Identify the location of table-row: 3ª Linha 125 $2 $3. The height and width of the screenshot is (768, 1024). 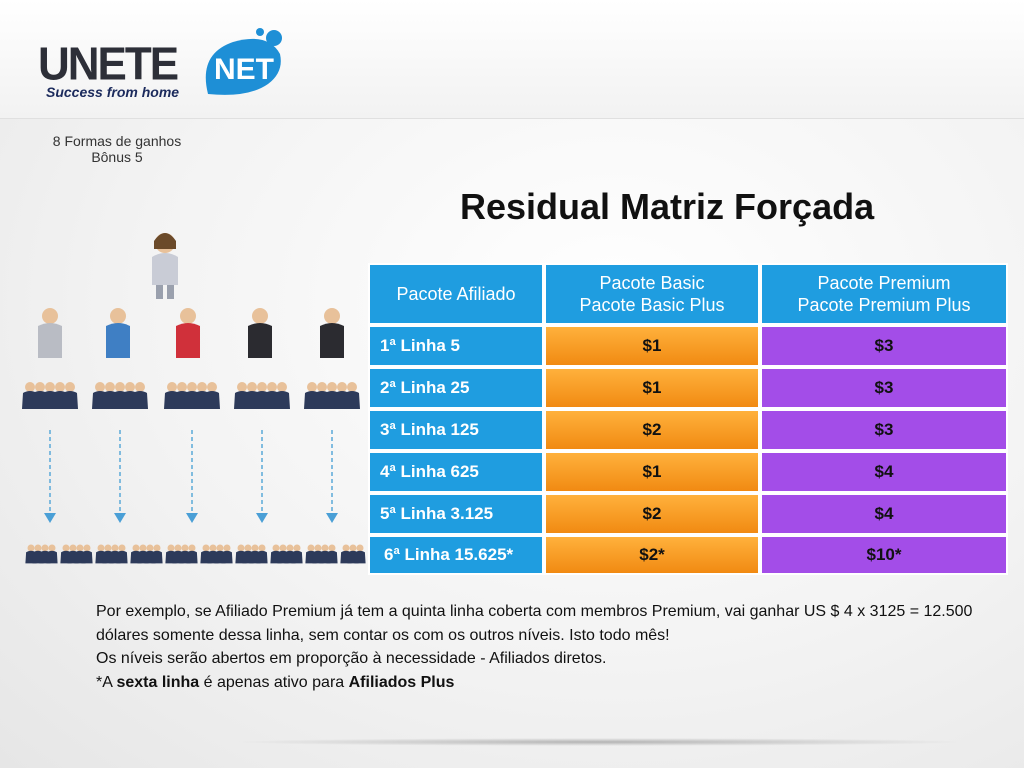
(688, 430).